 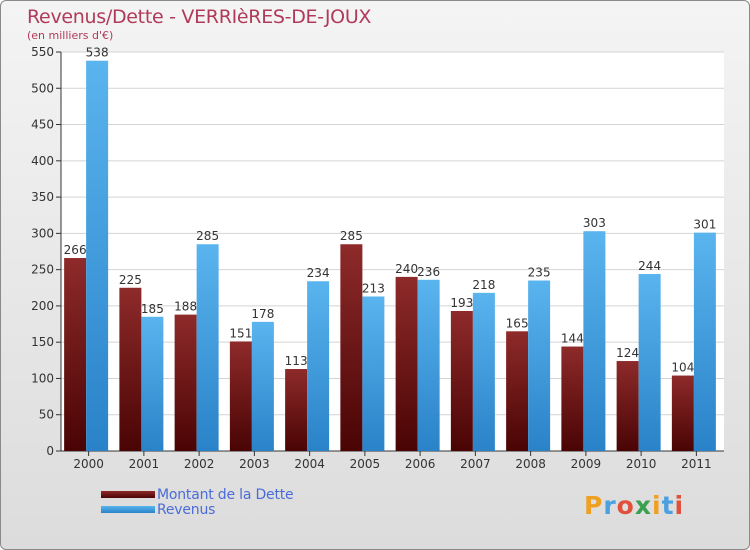 I want to click on data-label-dette: 240, so click(x=406, y=269).